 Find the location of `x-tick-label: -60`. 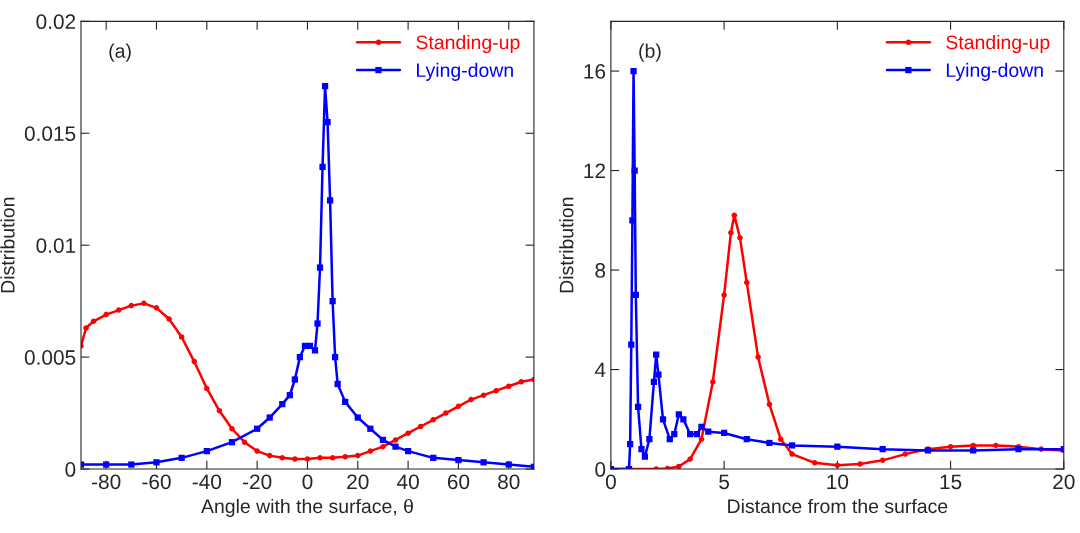

x-tick-label: -60 is located at coordinates (156, 482).